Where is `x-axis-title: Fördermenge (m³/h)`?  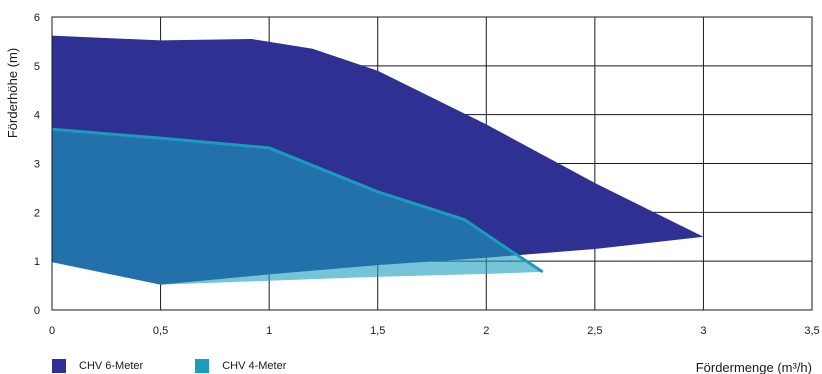 x-axis-title: Fördermenge (m³/h) is located at coordinates (754, 367).